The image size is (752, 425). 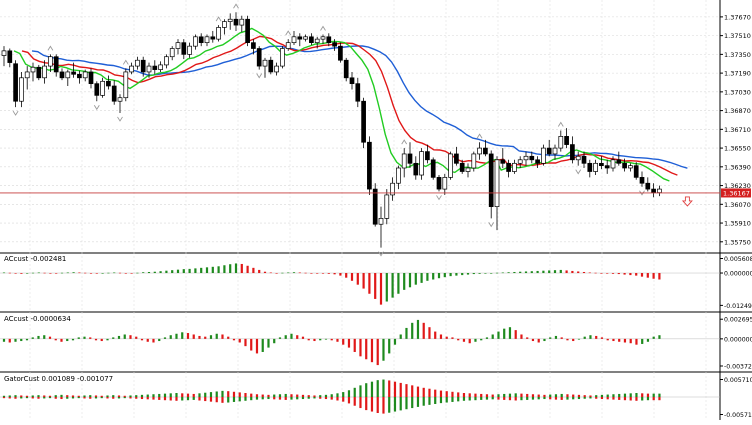 I want to click on price-tick-label: 1.36230, so click(x=737, y=186).